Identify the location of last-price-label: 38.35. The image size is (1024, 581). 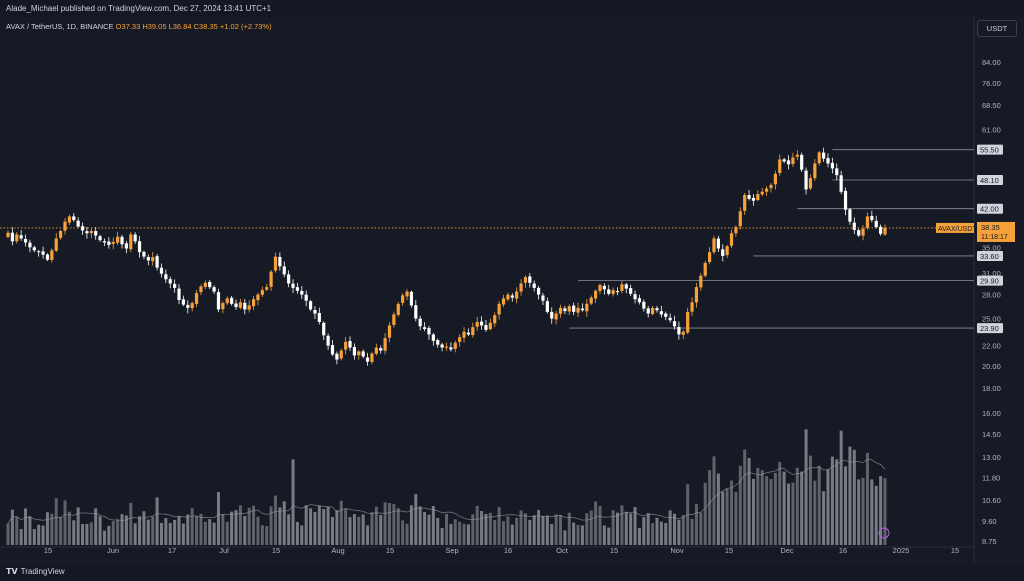
(990, 227).